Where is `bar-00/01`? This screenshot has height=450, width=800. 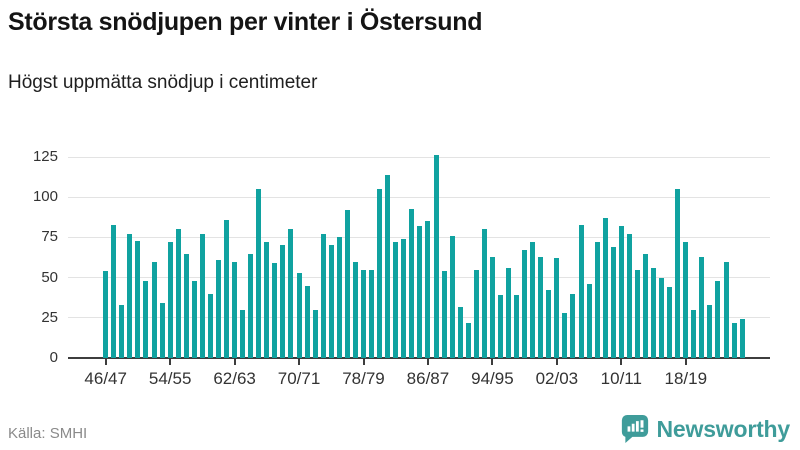
bar-00/01 is located at coordinates (541, 307).